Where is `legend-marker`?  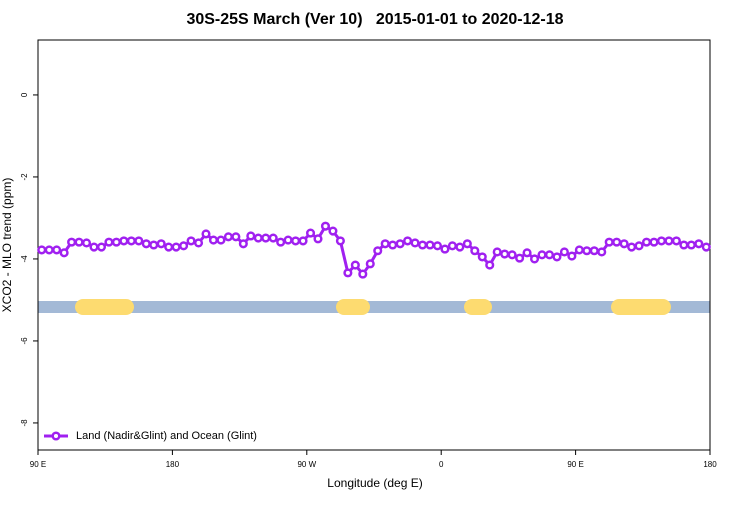 legend-marker is located at coordinates (56, 436).